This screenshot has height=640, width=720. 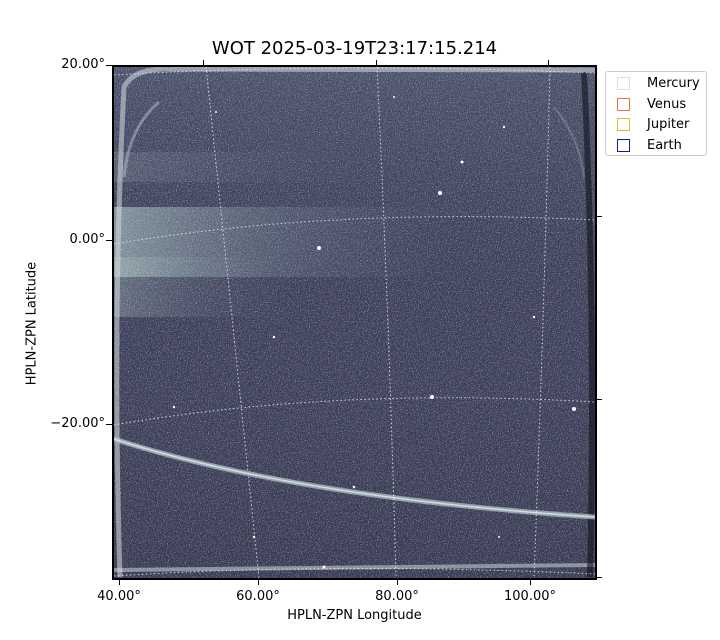 I want to click on legend-item-jupiter: Jupiter, so click(x=653, y=124).